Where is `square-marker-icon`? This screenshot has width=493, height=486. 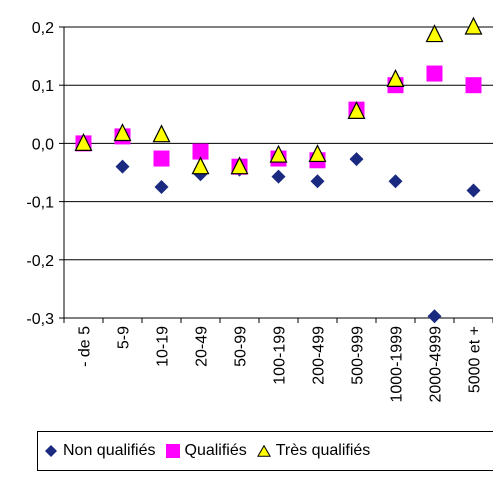 square-marker-icon is located at coordinates (172, 451).